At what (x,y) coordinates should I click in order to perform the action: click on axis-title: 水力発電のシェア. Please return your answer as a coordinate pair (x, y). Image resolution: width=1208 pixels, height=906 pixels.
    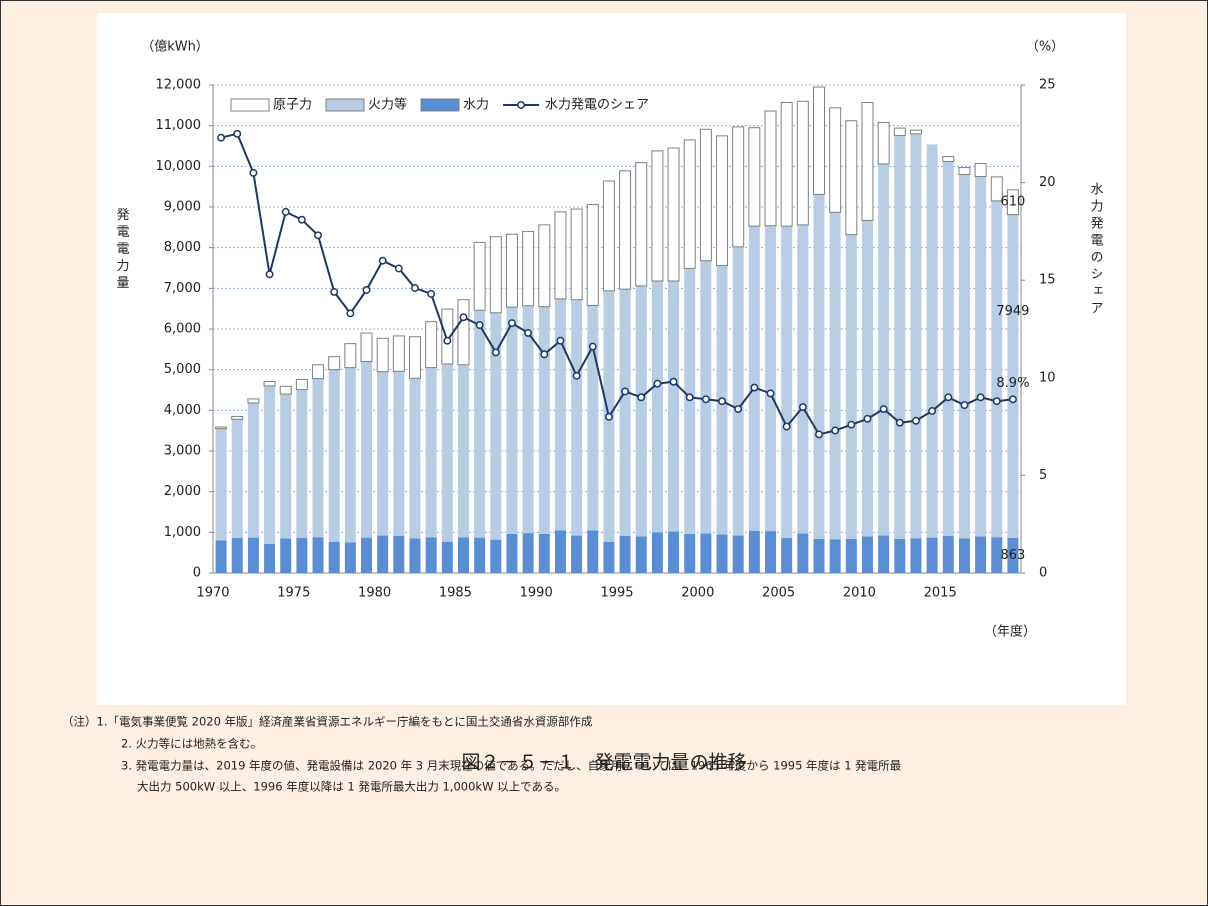
    Looking at the image, I should click on (1096, 250).